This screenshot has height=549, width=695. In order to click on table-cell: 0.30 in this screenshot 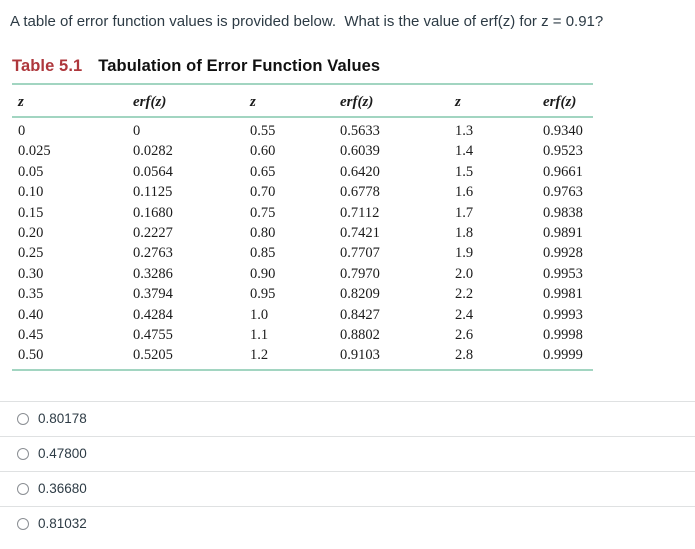, I will do `click(31, 273)`.